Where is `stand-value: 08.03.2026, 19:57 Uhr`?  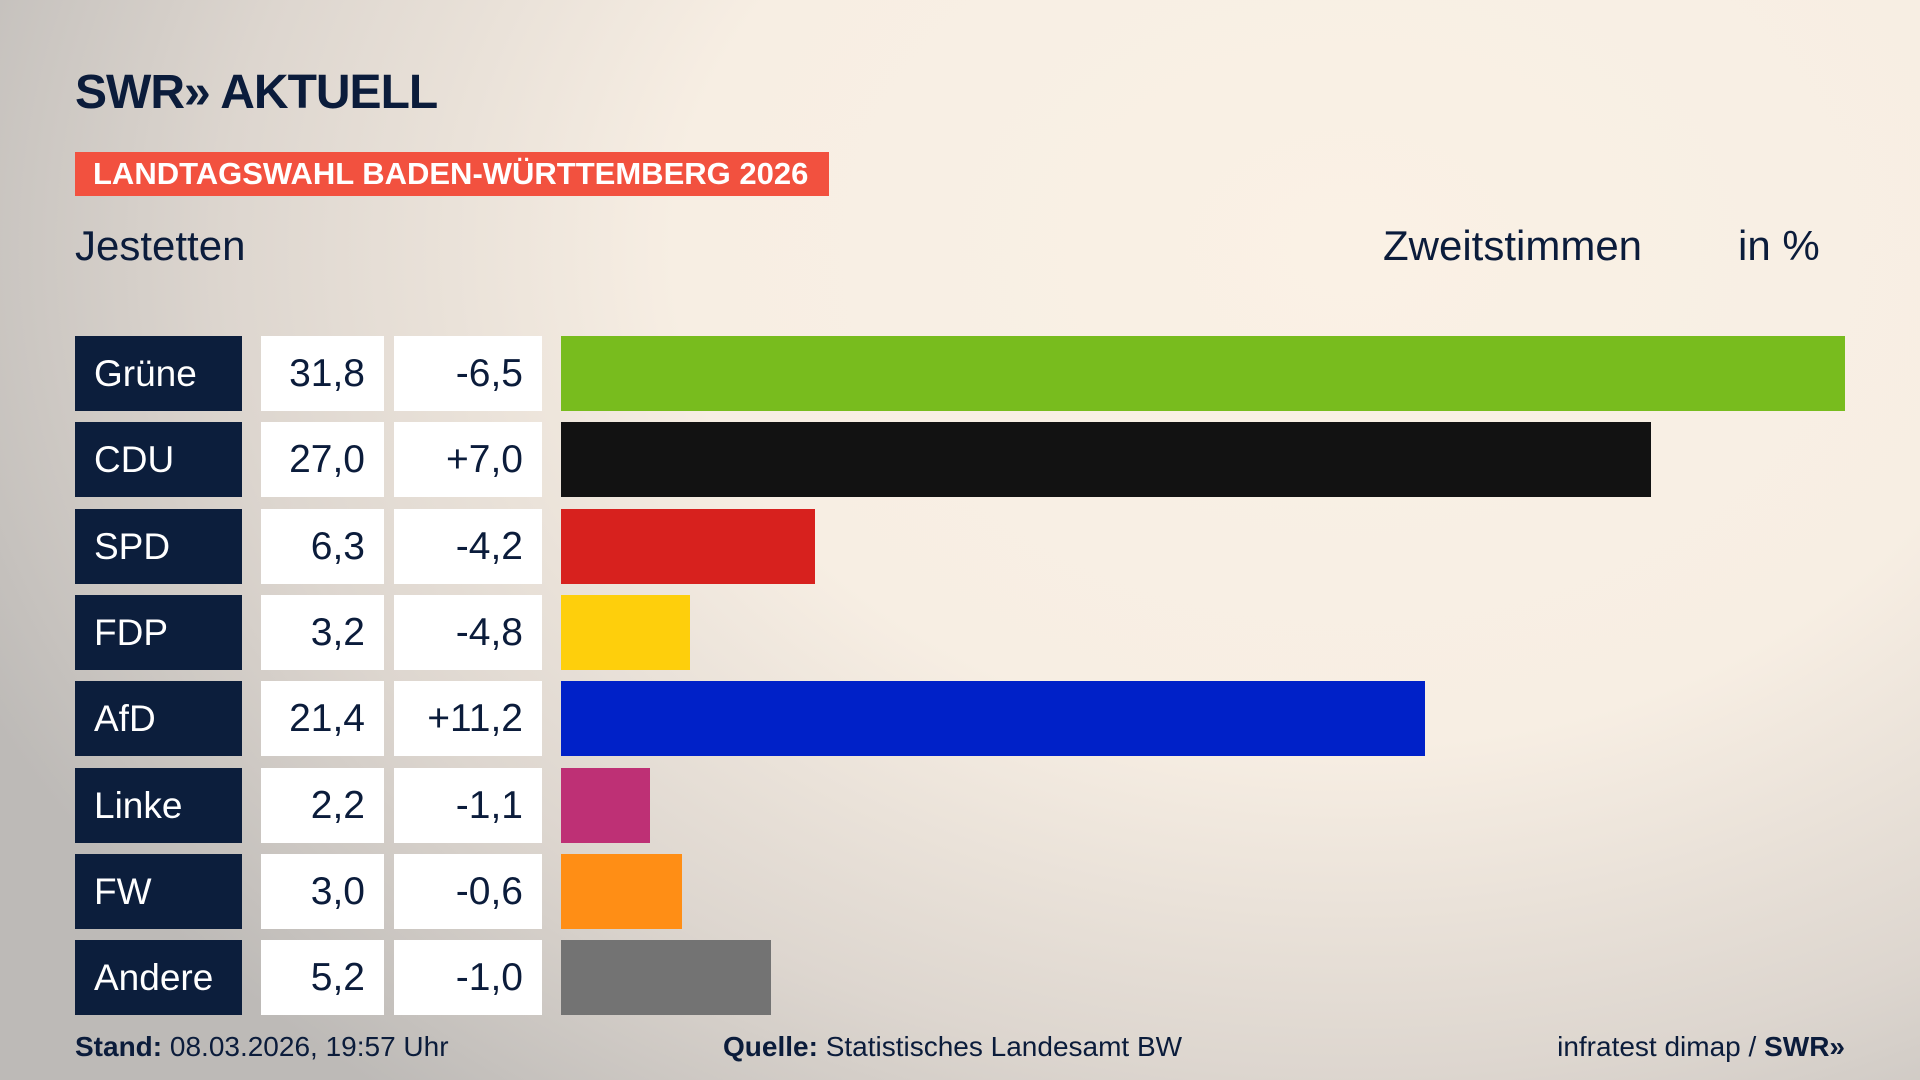 stand-value: 08.03.2026, 19:57 Uhr is located at coordinates (309, 1046).